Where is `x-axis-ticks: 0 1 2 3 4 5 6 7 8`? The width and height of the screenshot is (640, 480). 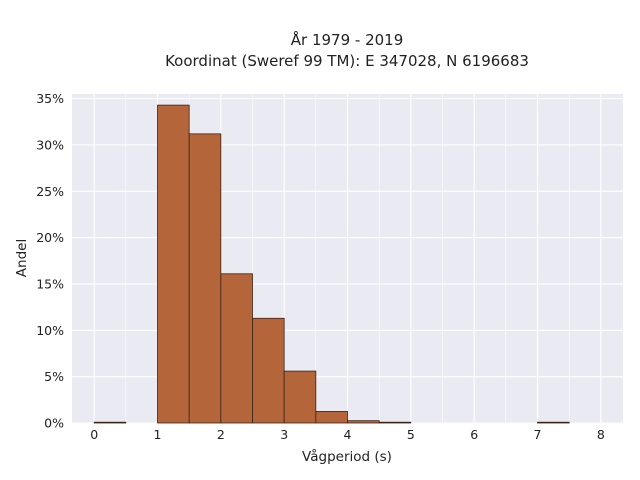 x-axis-ticks: 0 1 2 3 4 5 6 7 8 is located at coordinates (347, 434).